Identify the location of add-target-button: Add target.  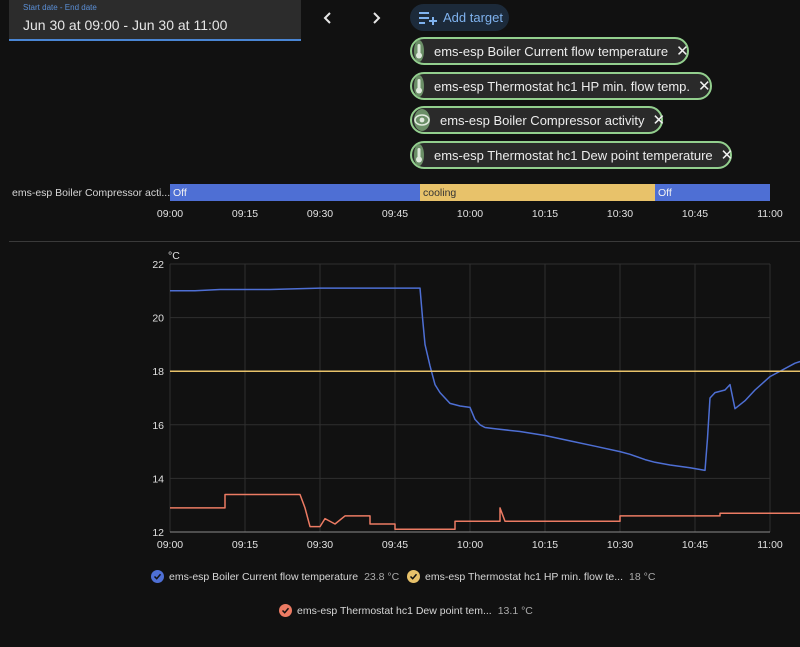
(459, 17).